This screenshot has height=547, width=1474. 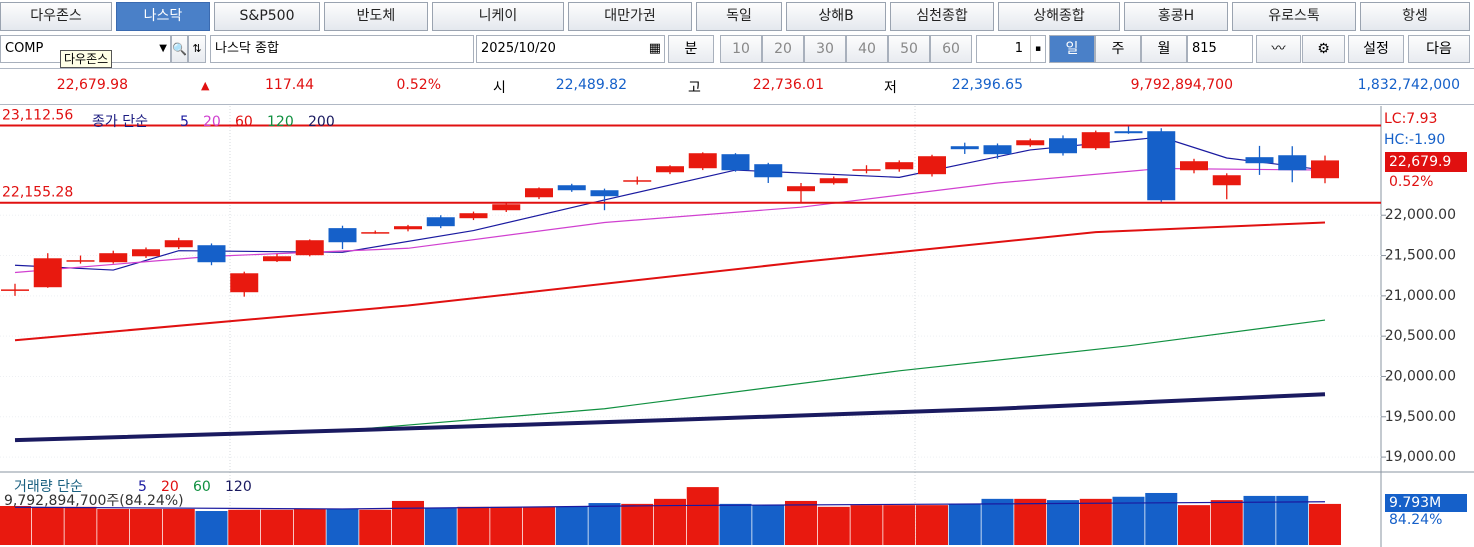 I want to click on y-tick-label: 19,500.00, so click(x=1420, y=417).